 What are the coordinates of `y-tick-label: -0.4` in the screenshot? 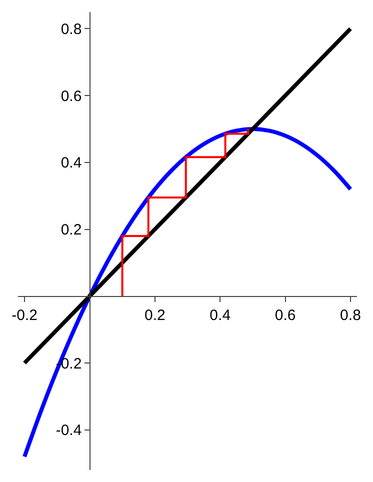 It's located at (69, 431).